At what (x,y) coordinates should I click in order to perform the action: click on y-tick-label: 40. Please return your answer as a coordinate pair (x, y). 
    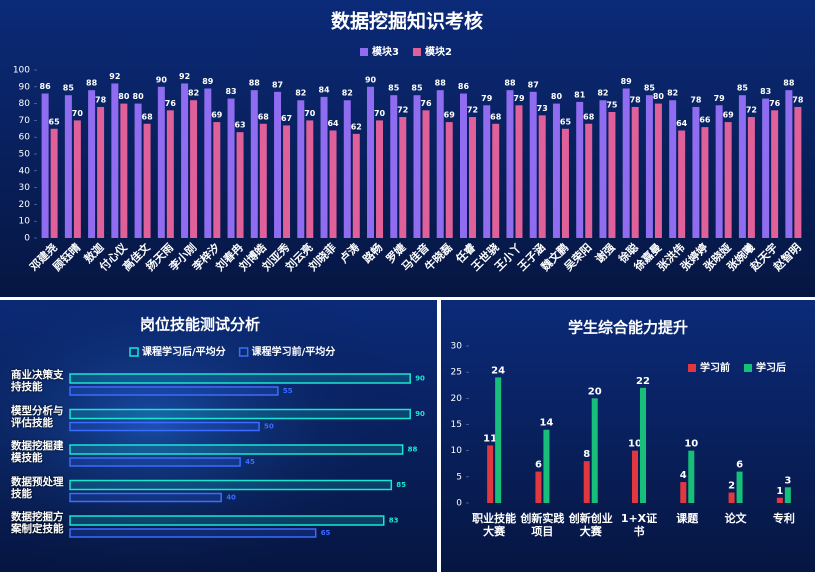
    Looking at the image, I should click on (25, 171).